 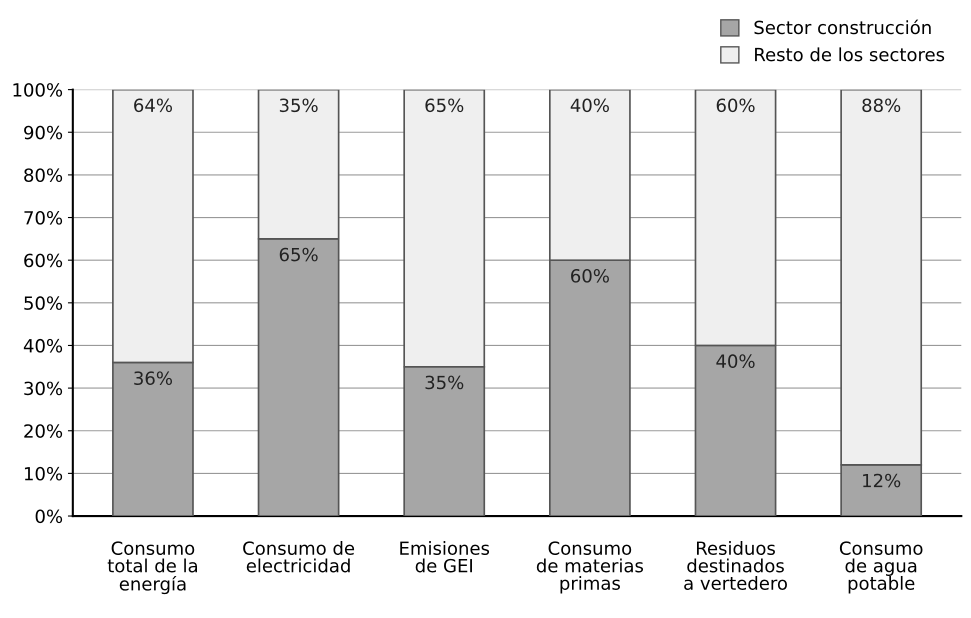 I want to click on y-tick-label: 20%, so click(x=43, y=431).